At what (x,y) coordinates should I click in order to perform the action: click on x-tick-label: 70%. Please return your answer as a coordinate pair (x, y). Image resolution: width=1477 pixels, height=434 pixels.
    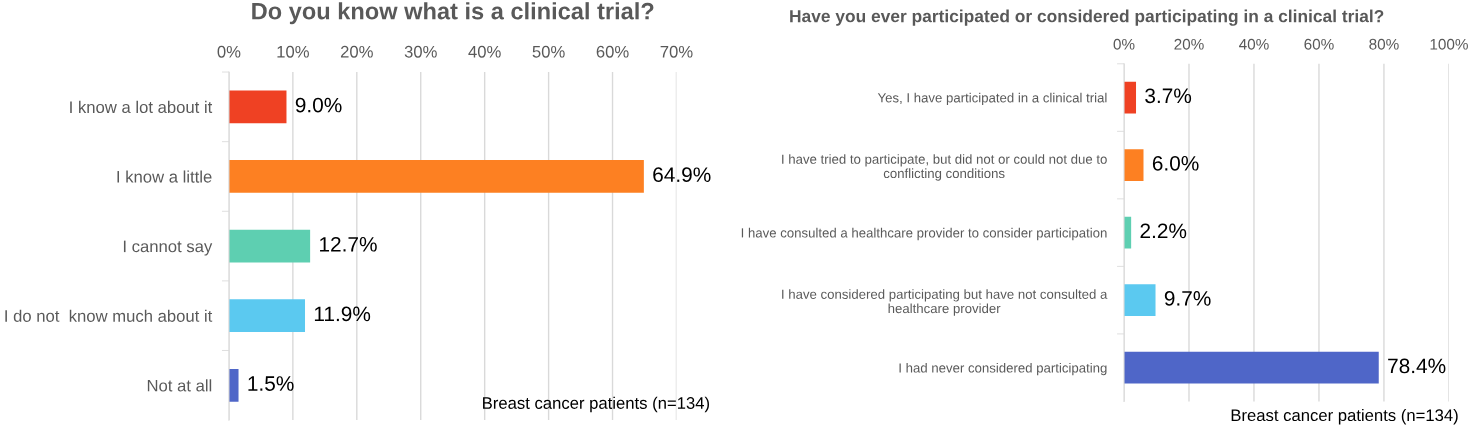
    Looking at the image, I should click on (676, 51).